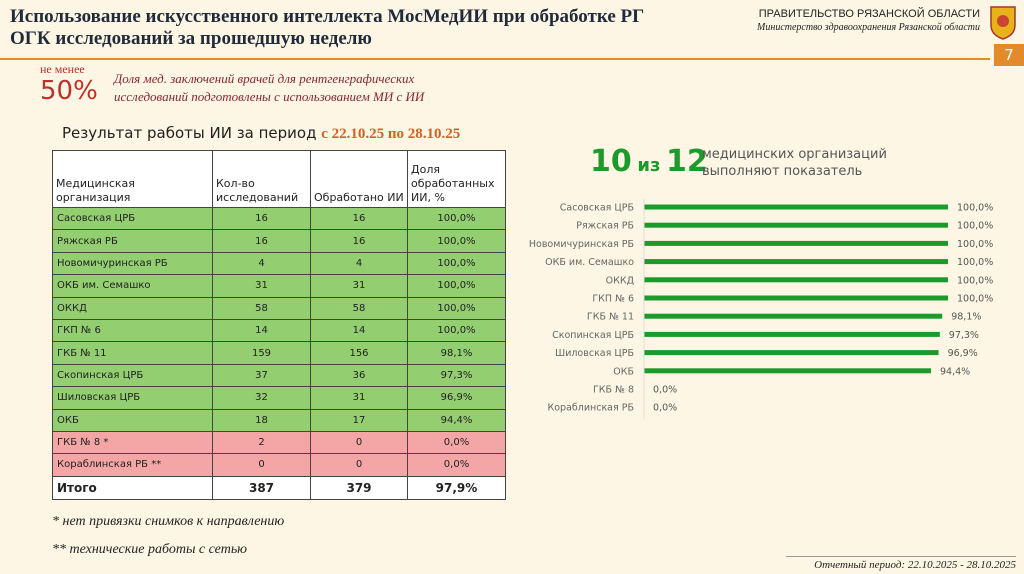 The height and width of the screenshot is (574, 1024). What do you see at coordinates (279, 420) in the screenshot?
I see `row: ОКБ 18 17 94,4%` at bounding box center [279, 420].